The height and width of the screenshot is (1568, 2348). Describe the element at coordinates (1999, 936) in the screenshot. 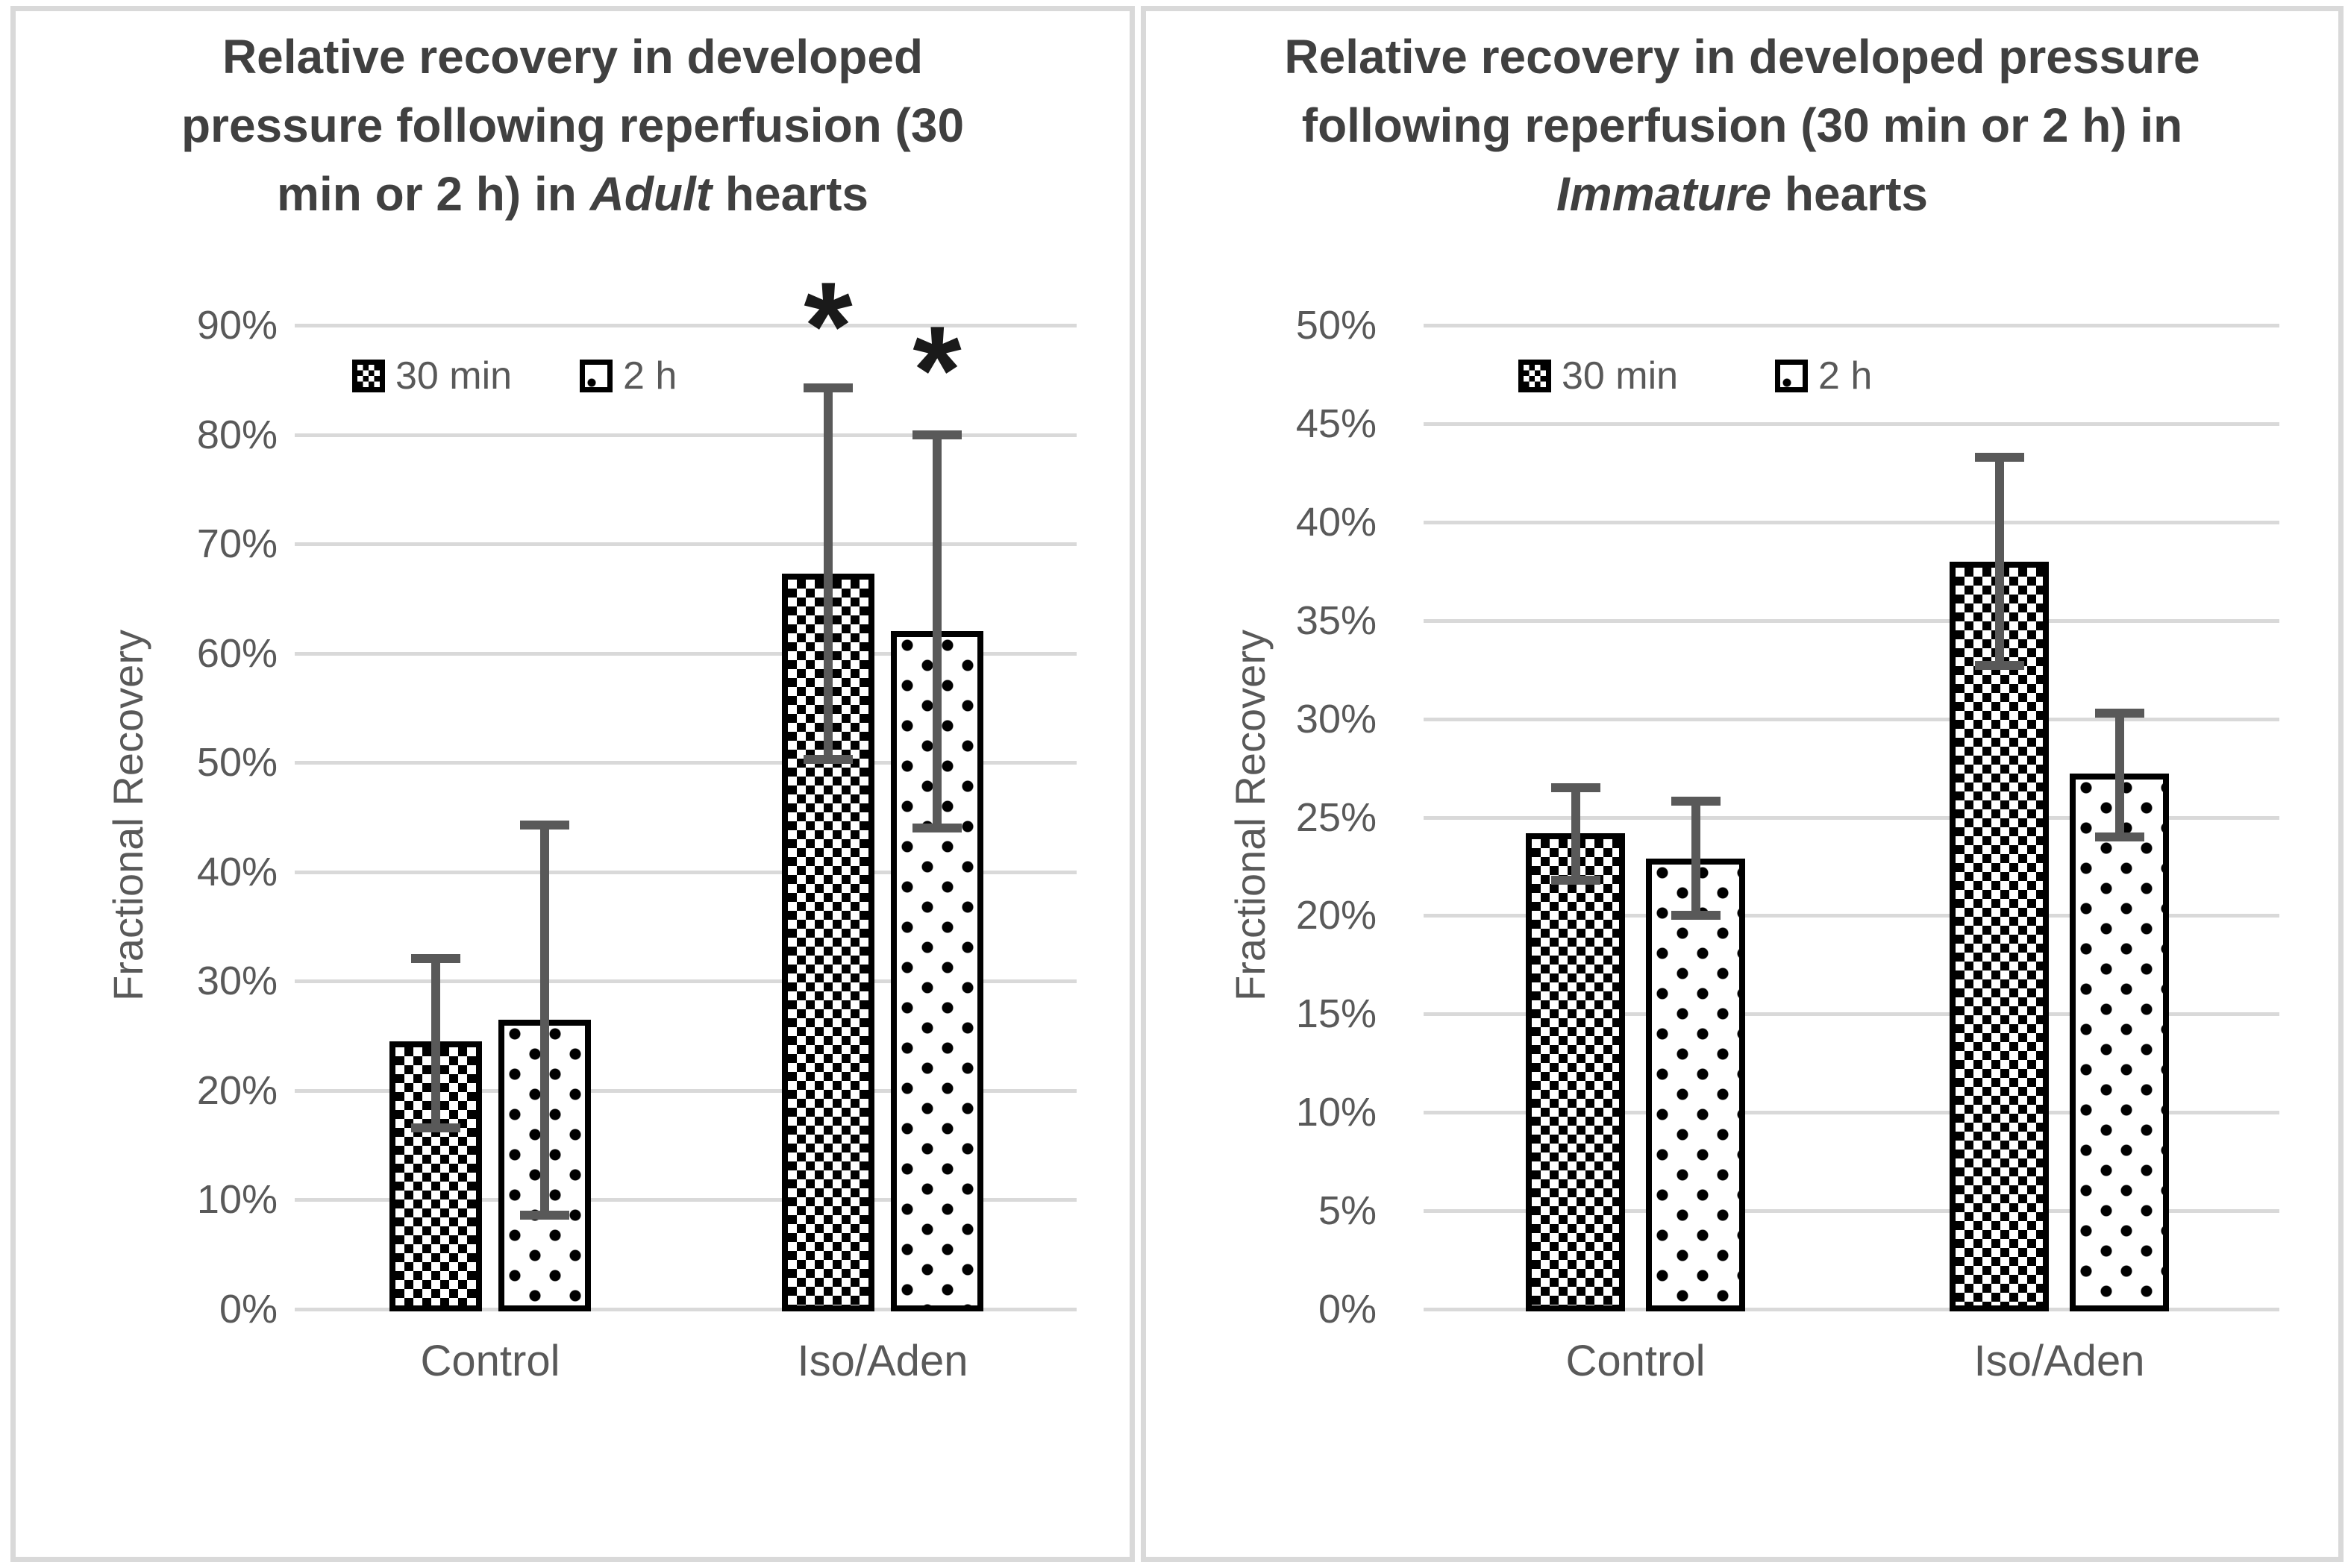

I see `bar-30-min-iso-aden` at that location.